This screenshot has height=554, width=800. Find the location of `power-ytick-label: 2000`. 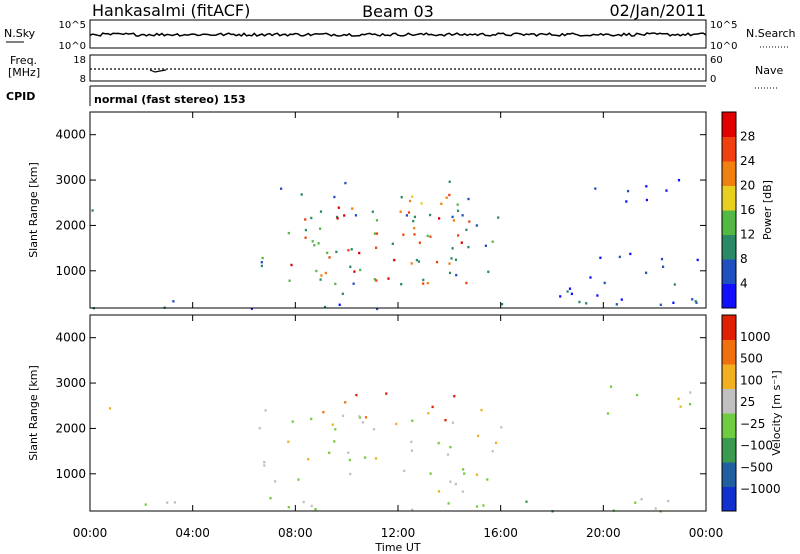

power-ytick-label: 2000 is located at coordinates (70, 225).